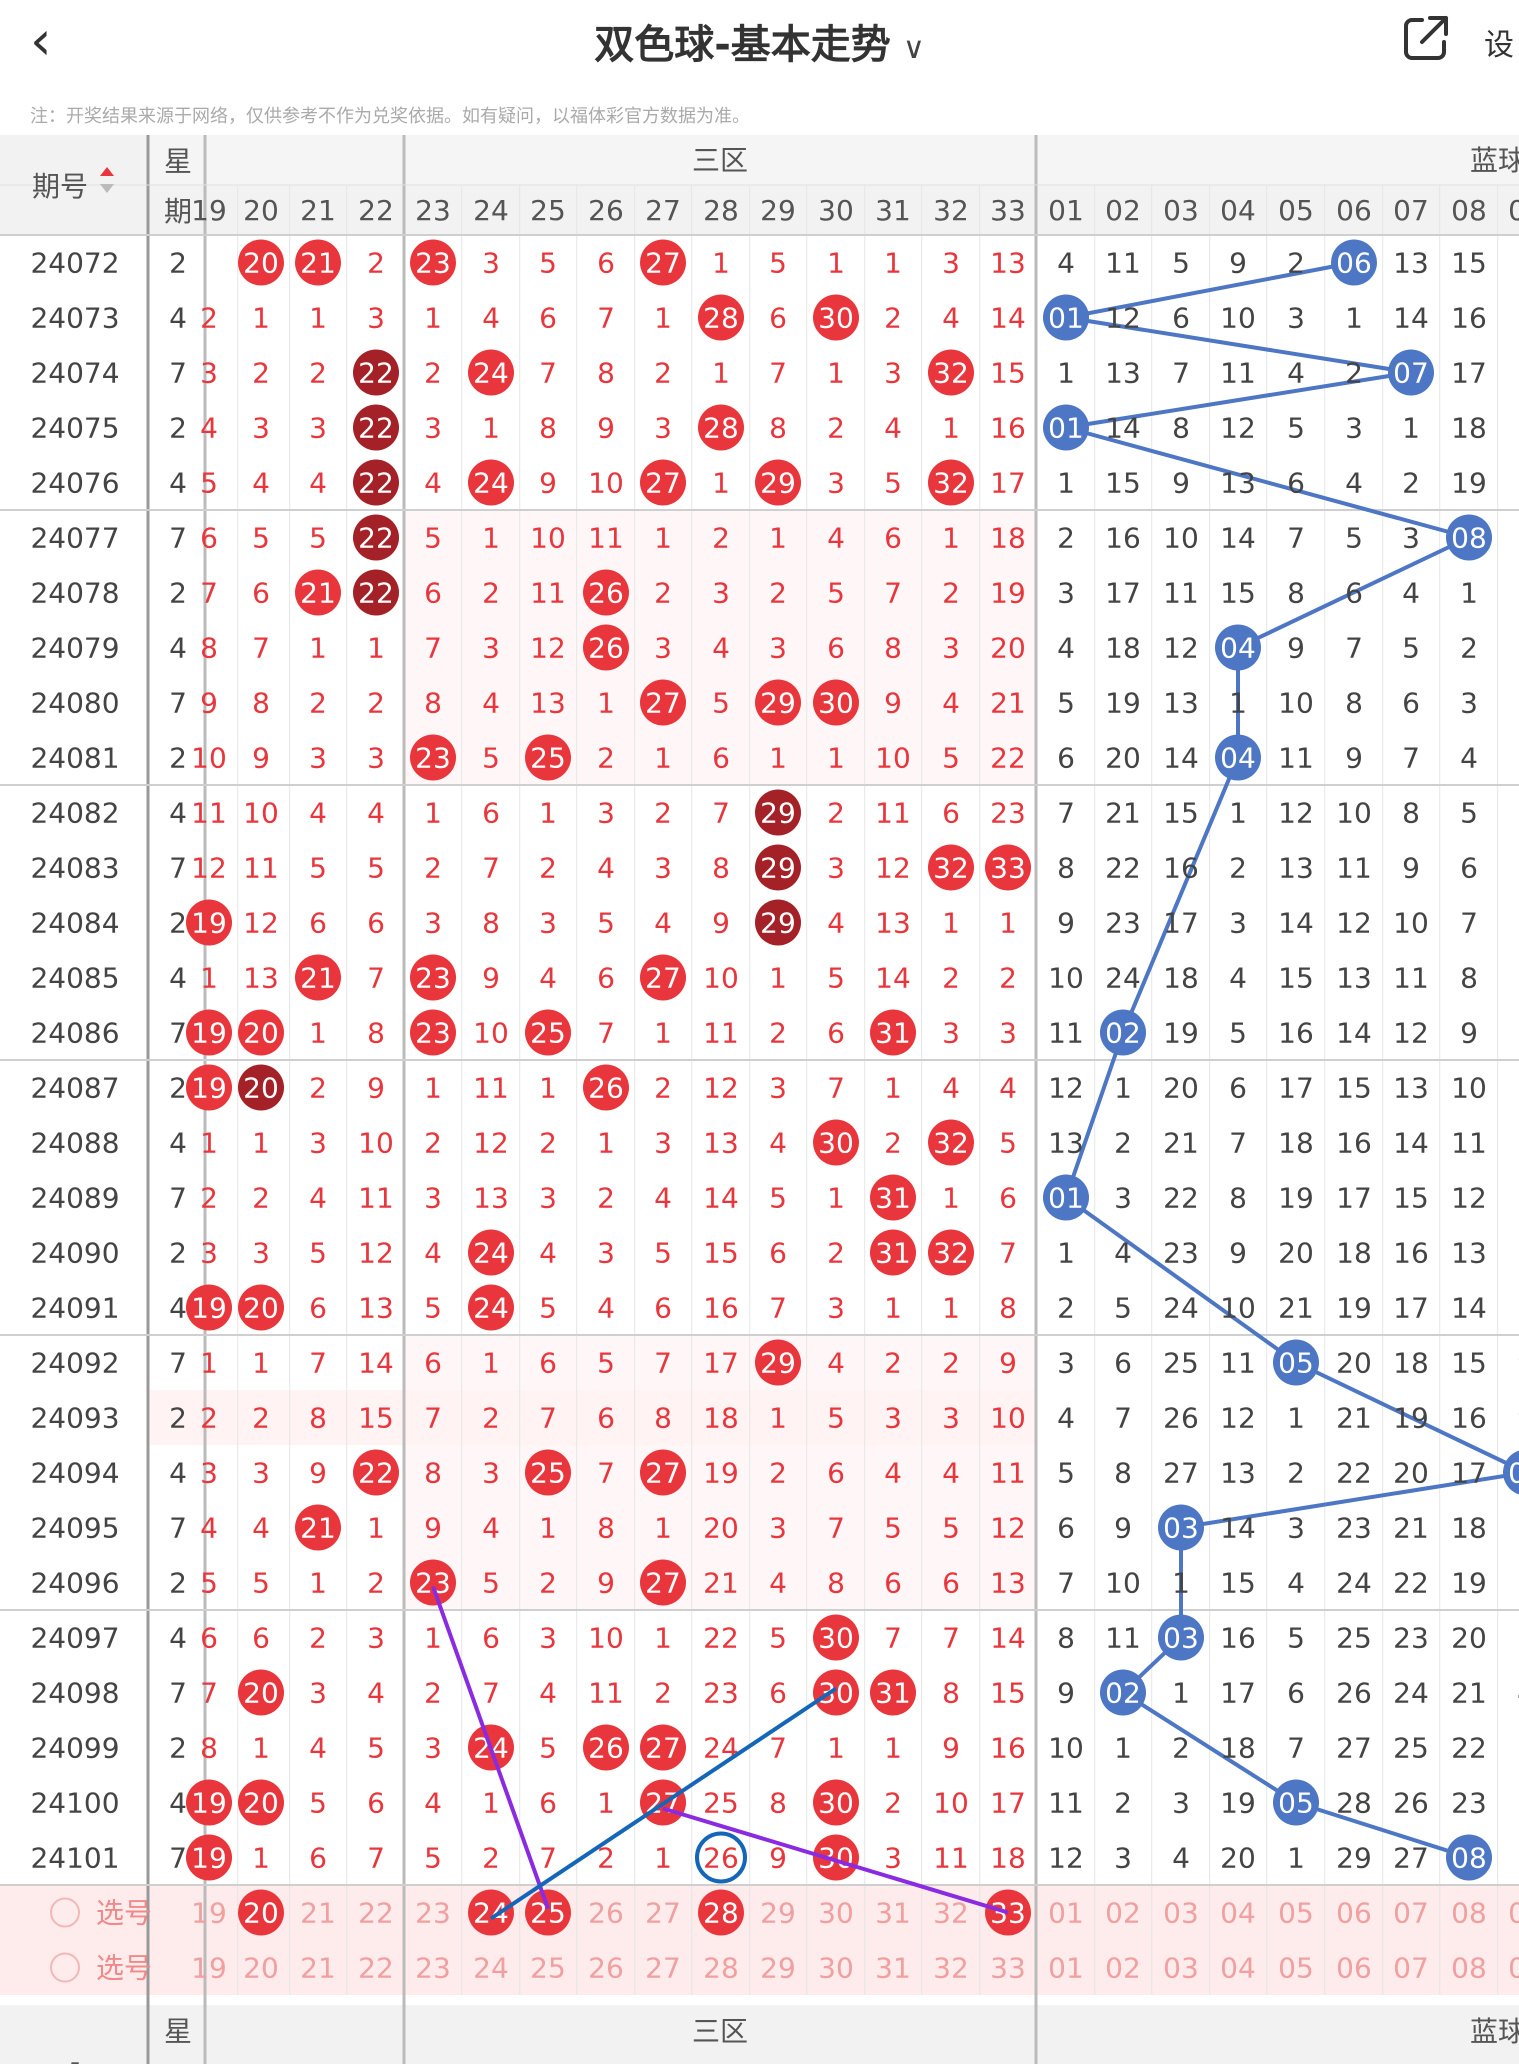 This screenshot has width=1519, height=2064. Describe the element at coordinates (1499, 45) in the screenshot. I see `settings-button: 设` at that location.